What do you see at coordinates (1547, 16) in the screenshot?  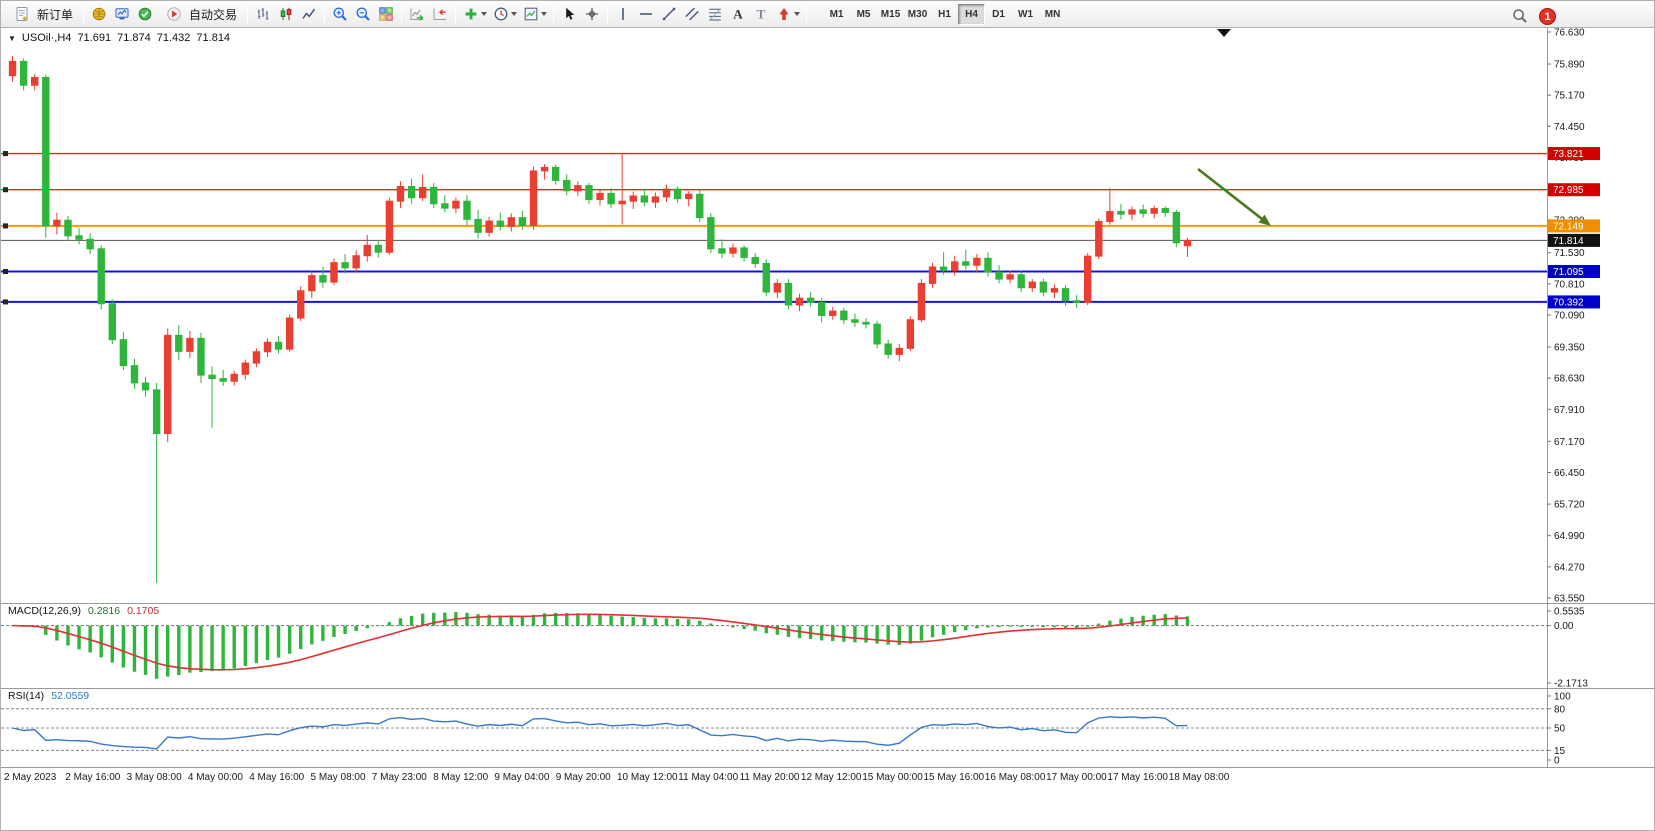 I see `notification-badge: 1` at bounding box center [1547, 16].